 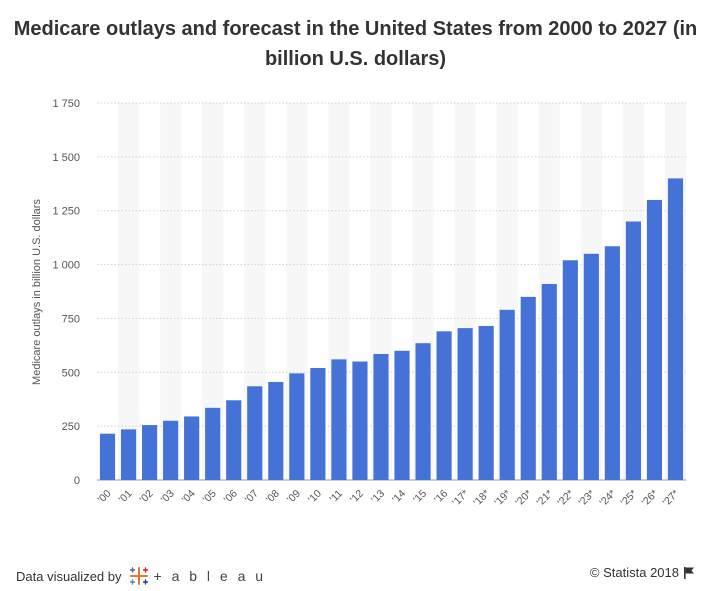 What do you see at coordinates (586, 498) in the screenshot?
I see `x-tick-label: '23*` at bounding box center [586, 498].